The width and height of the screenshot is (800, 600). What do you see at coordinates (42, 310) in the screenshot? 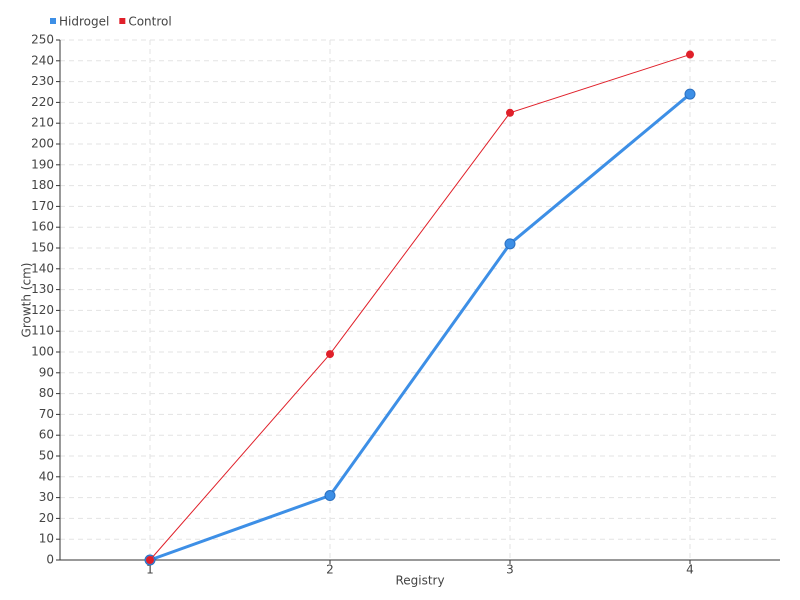
I see `y-tick-label: 120` at bounding box center [42, 310].